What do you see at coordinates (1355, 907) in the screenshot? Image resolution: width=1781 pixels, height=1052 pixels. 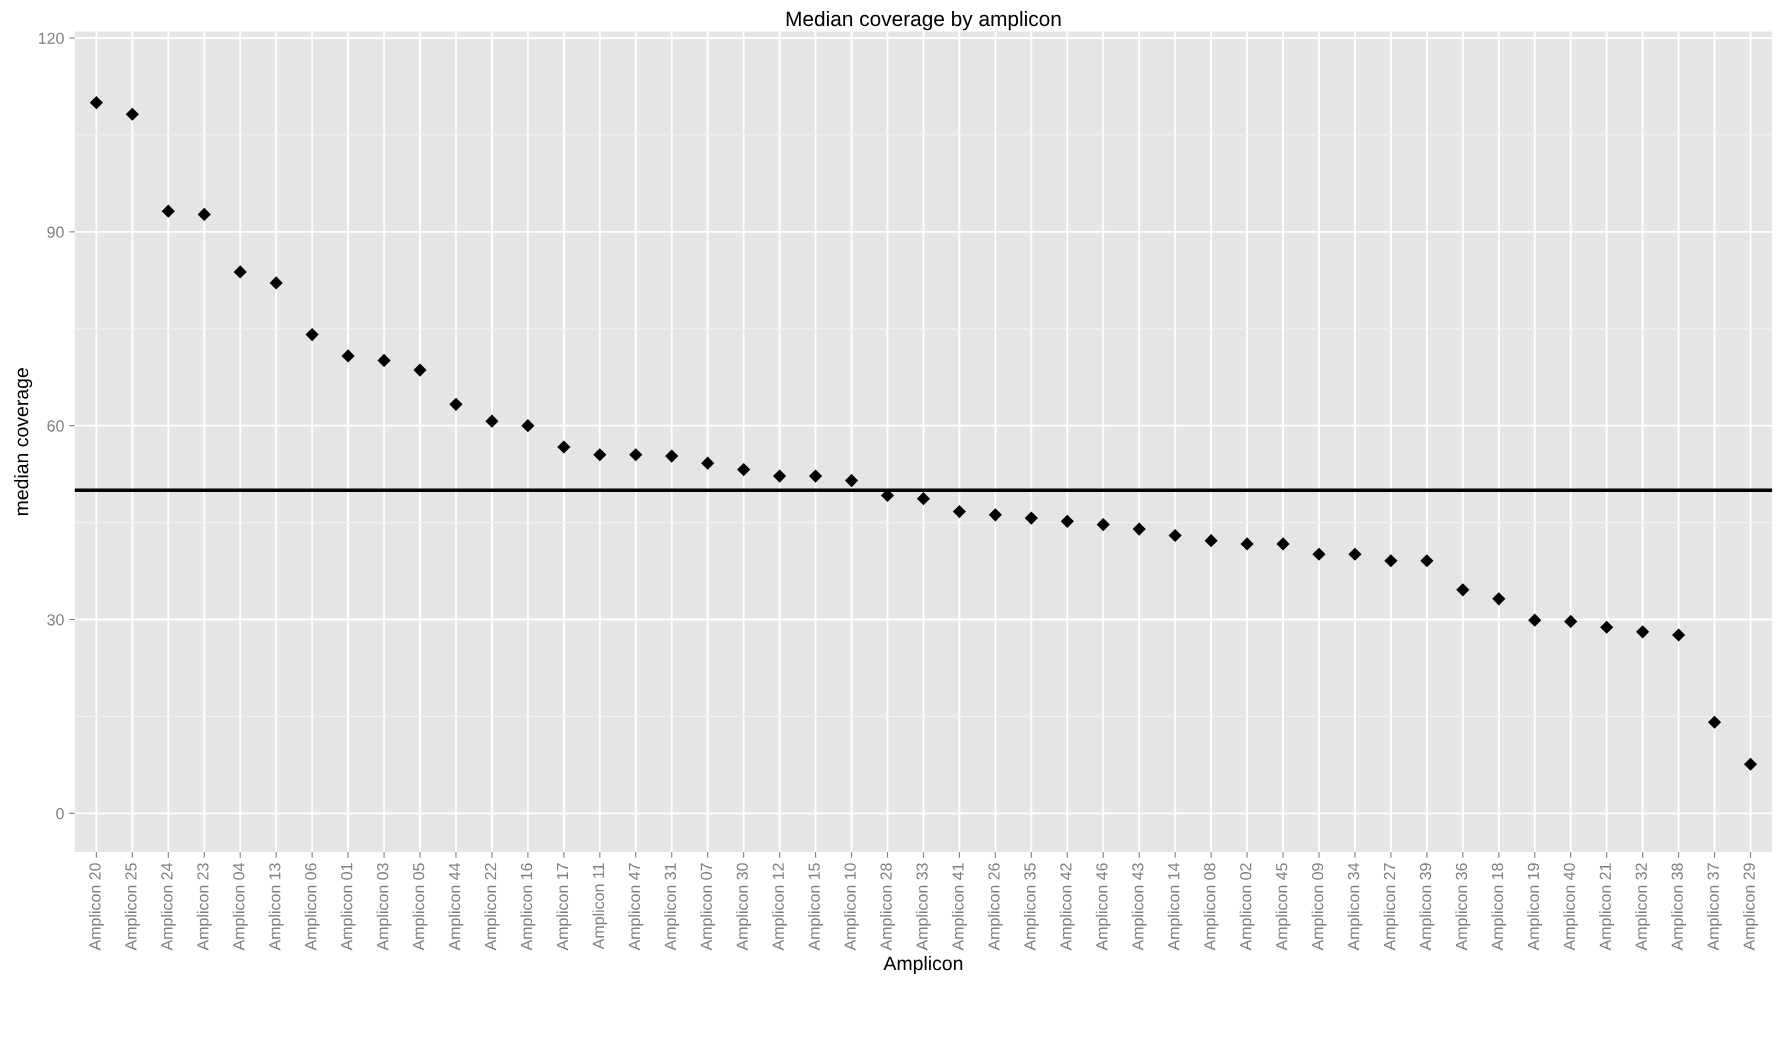 I see `x-tick-label: Amplicon 34` at bounding box center [1355, 907].